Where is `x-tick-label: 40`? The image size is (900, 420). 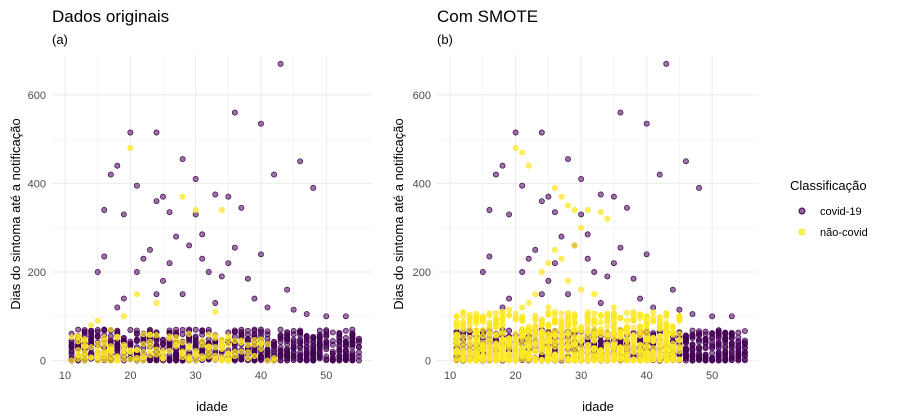 x-tick-label: 40 is located at coordinates (261, 376).